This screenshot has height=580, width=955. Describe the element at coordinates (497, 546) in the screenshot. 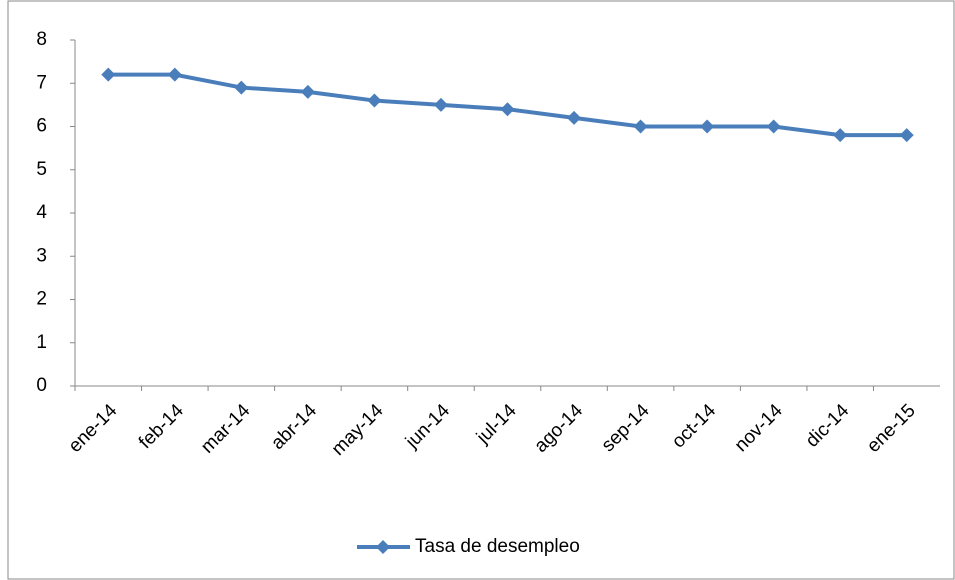

I see `legend-label: Tasa de desempleo` at that location.